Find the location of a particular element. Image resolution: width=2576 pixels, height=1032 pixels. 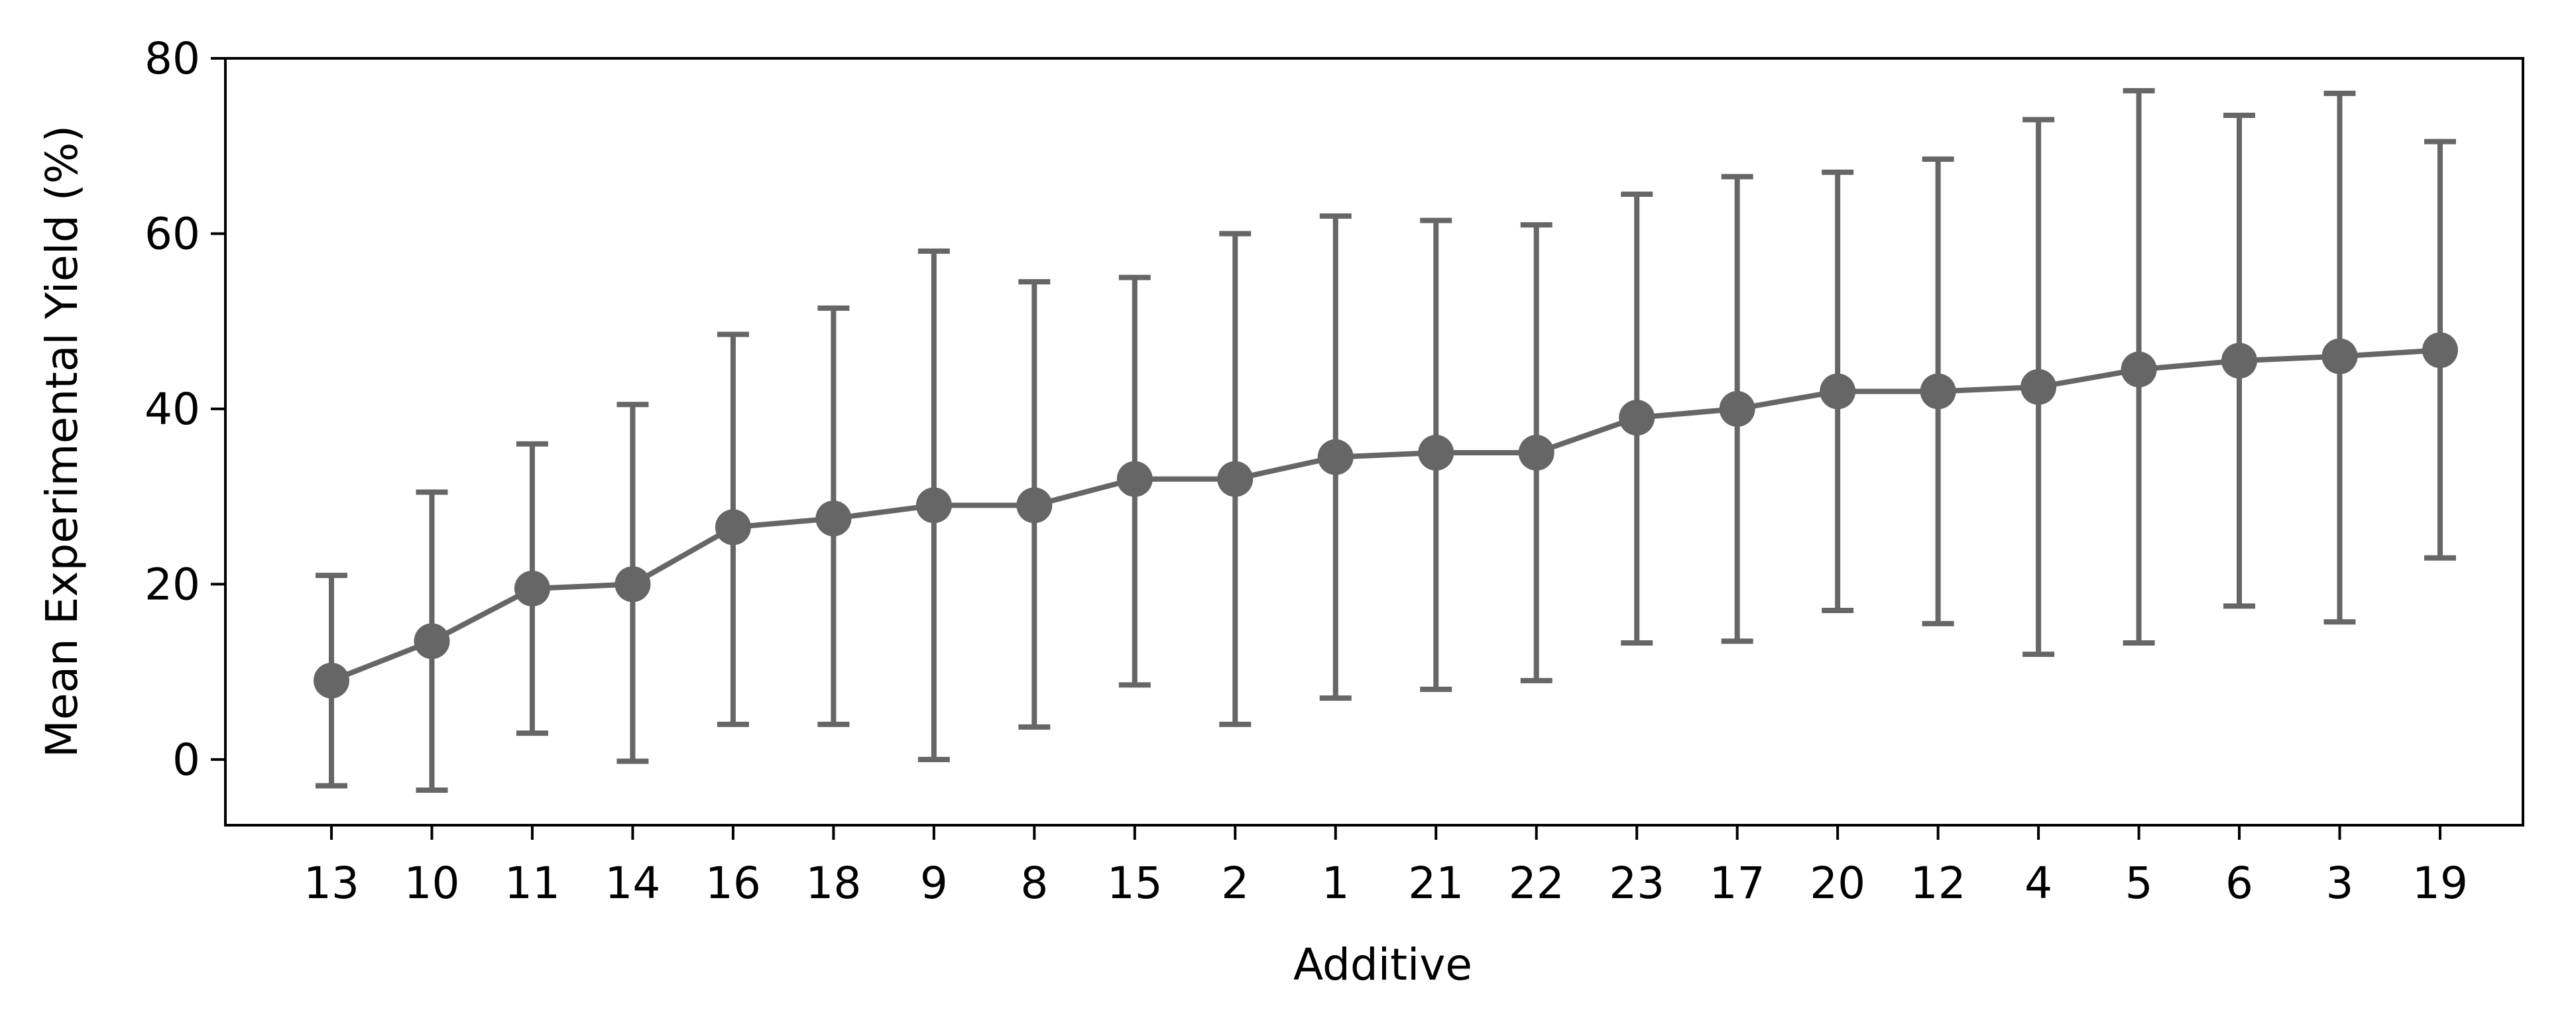

x-tick-label: 5 is located at coordinates (2139, 884).